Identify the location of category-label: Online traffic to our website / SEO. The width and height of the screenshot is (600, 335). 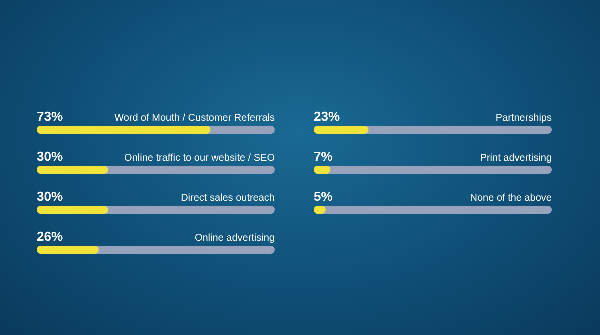
(199, 158).